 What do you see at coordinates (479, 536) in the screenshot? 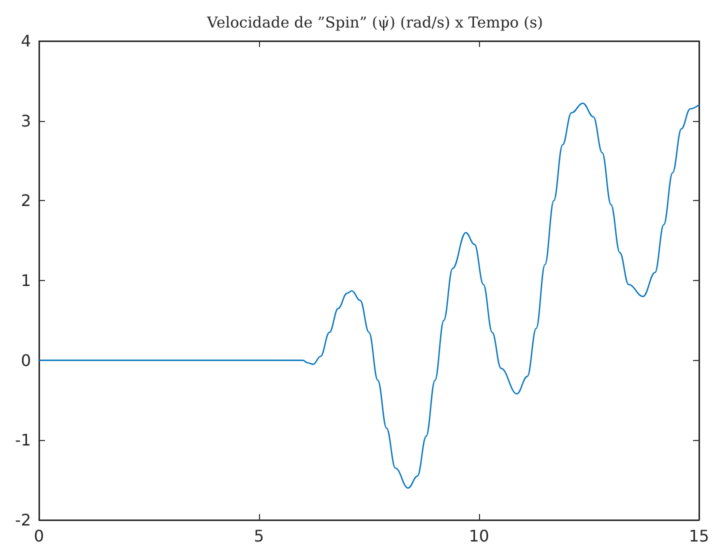
I see `x-tick-label: 10` at bounding box center [479, 536].